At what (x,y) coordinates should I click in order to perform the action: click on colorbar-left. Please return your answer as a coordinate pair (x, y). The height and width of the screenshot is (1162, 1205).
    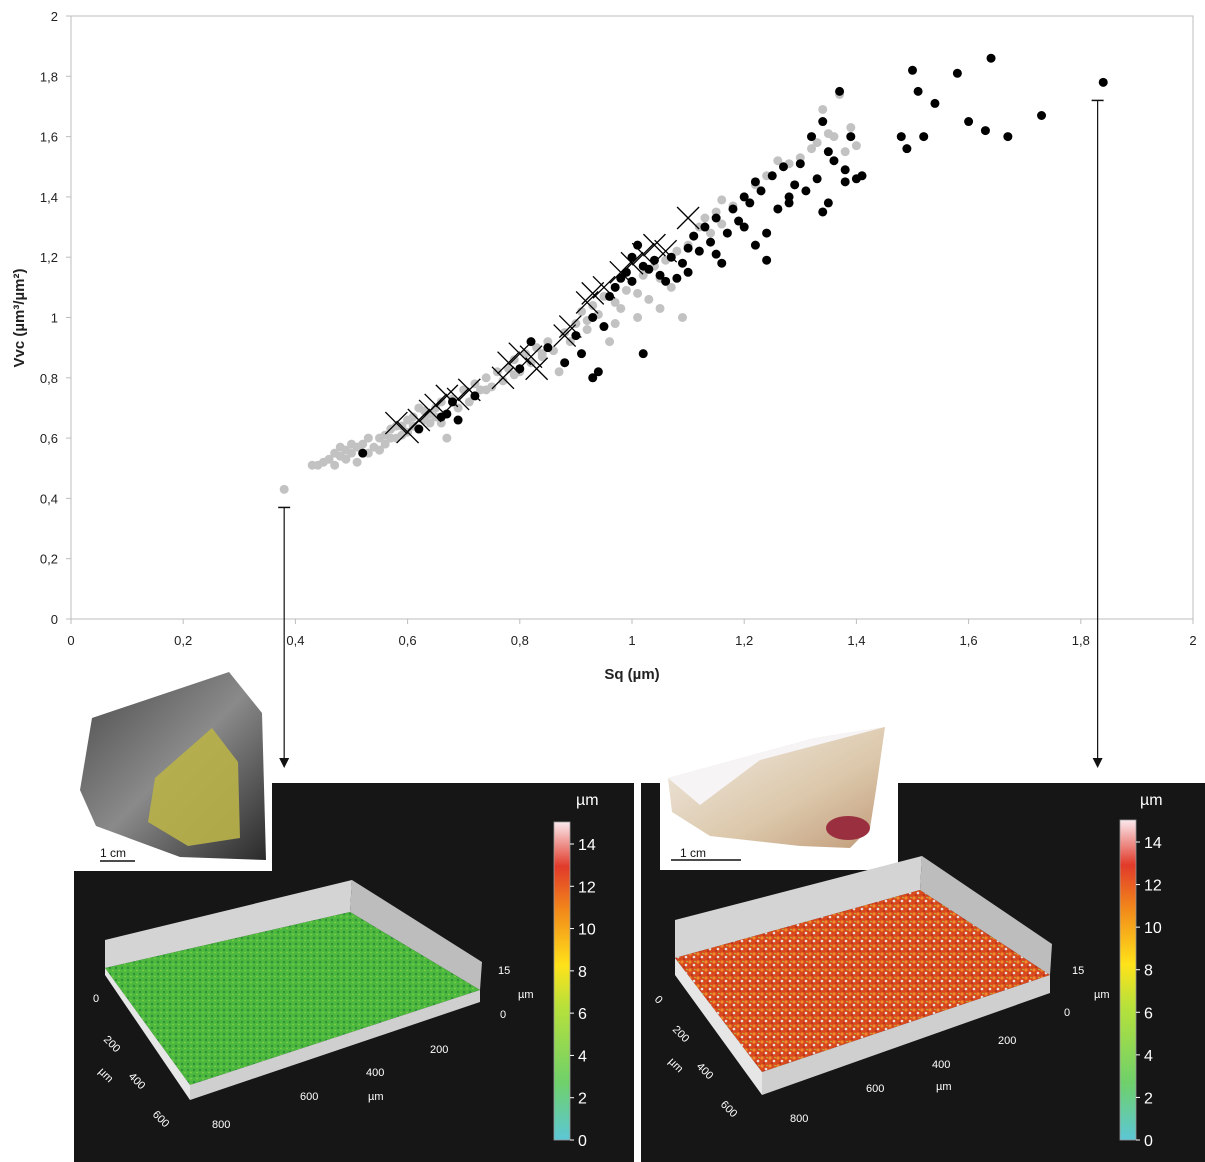
    Looking at the image, I should click on (562, 981).